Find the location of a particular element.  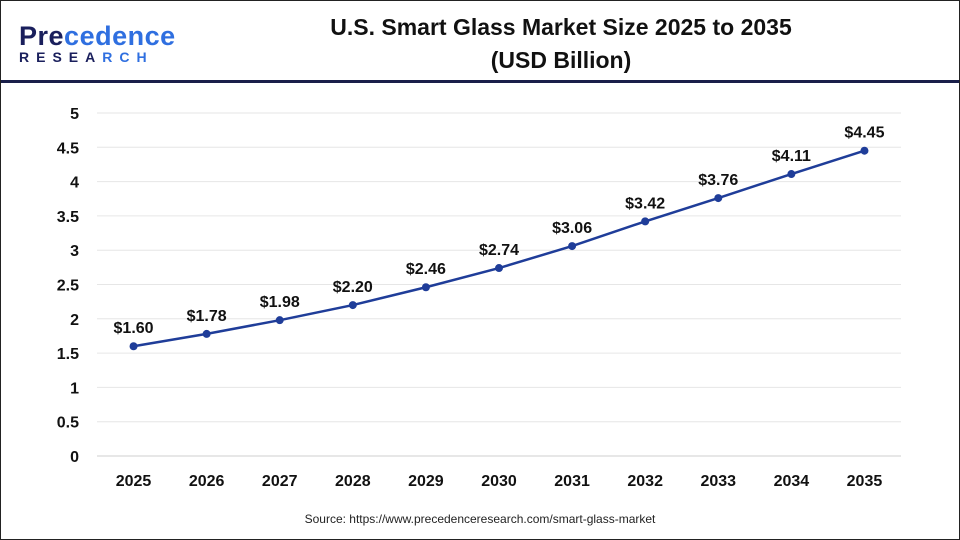

y-tick-label: 2.5 is located at coordinates (68, 286).